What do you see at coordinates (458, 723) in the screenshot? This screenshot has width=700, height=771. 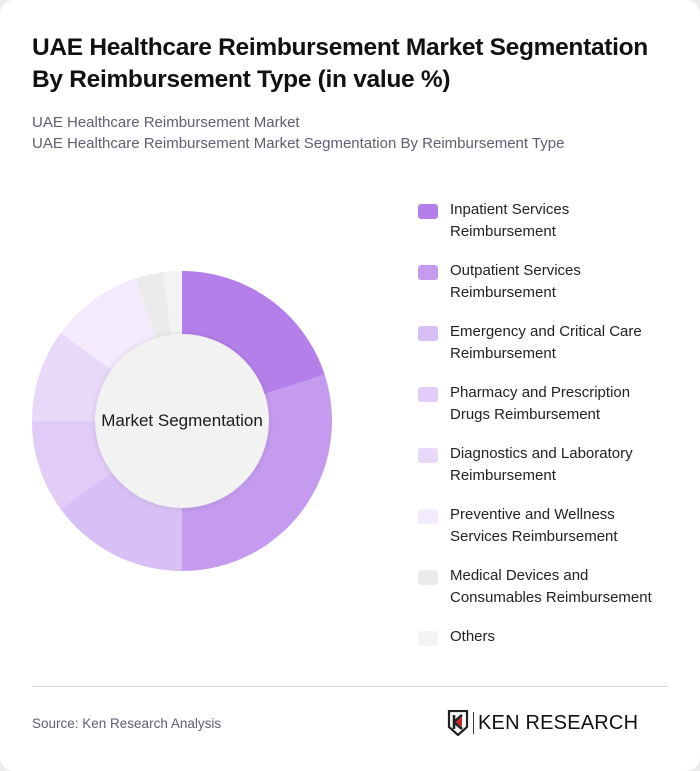 I see `ken-research-shield-icon` at bounding box center [458, 723].